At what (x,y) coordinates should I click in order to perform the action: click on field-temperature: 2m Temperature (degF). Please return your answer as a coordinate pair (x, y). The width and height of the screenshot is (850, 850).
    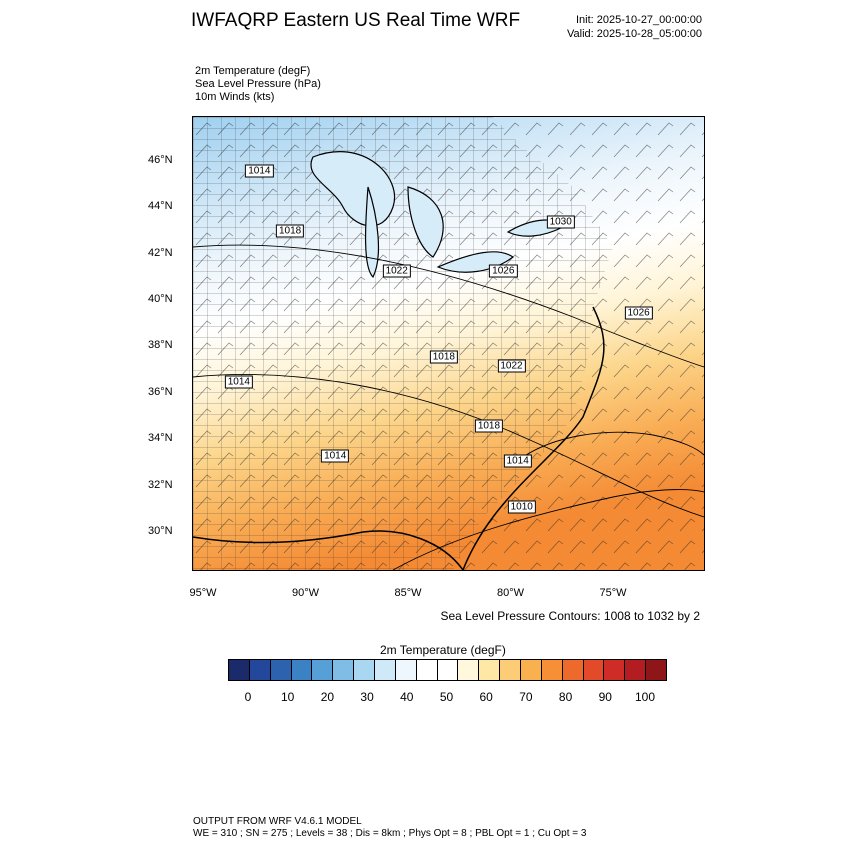
    Looking at the image, I should click on (253, 71).